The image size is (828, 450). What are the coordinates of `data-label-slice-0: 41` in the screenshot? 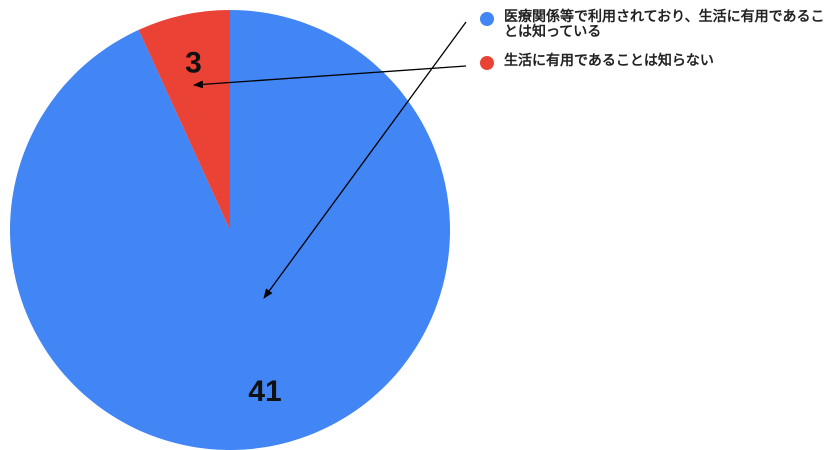 It's located at (264, 391).